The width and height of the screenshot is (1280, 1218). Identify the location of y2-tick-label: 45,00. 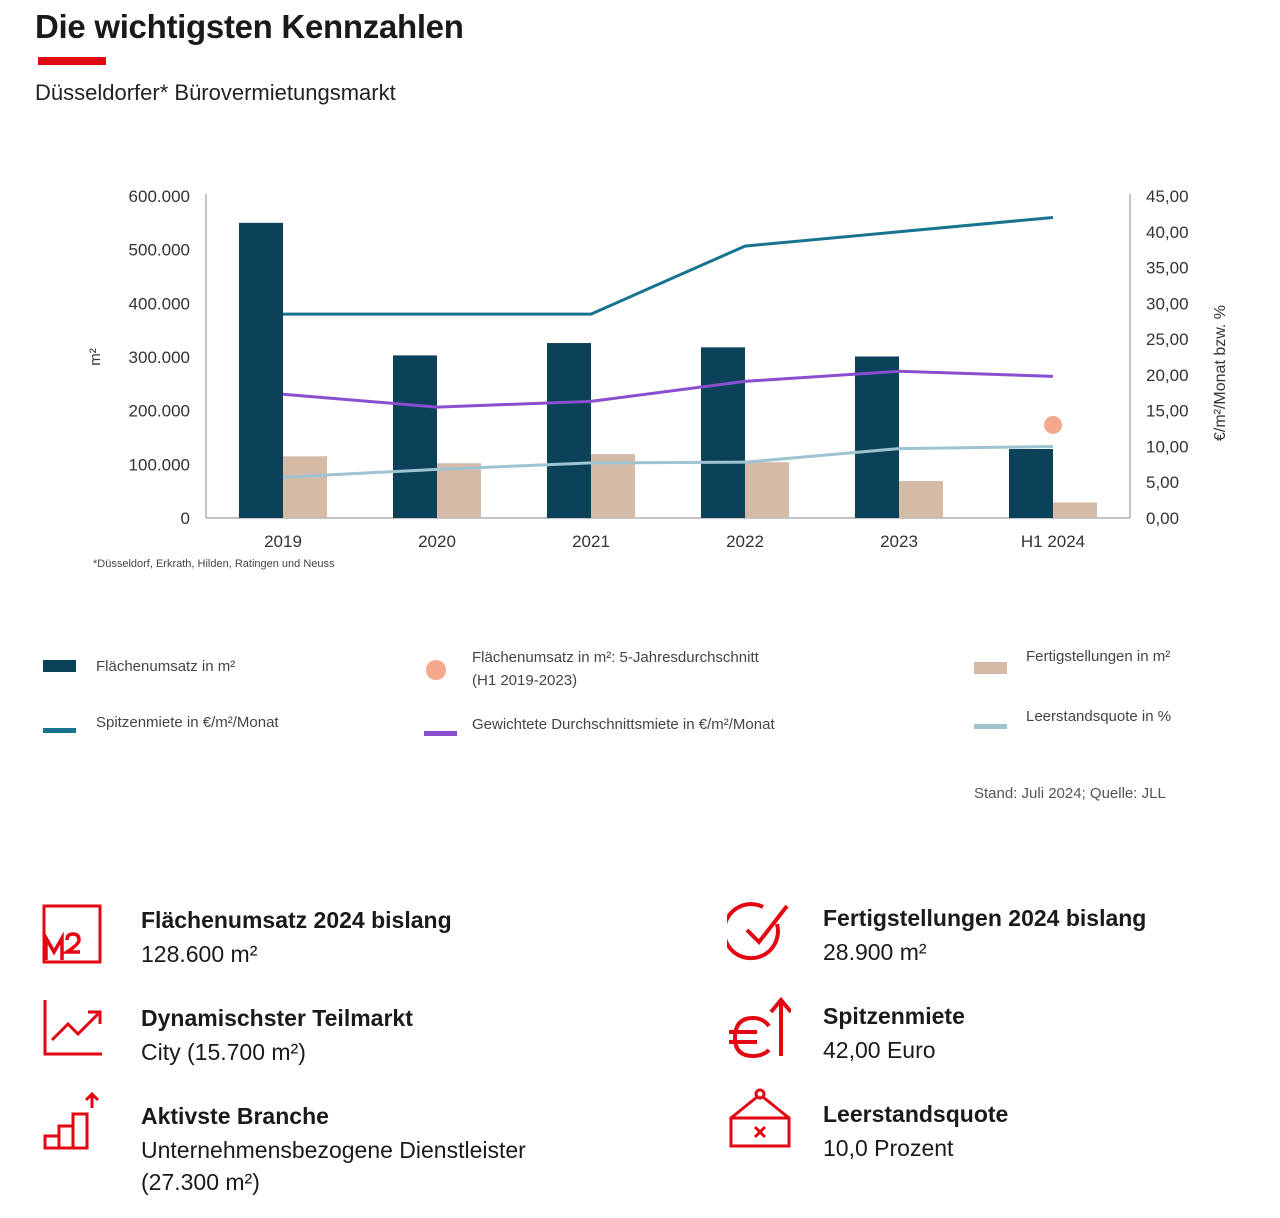
(1167, 196).